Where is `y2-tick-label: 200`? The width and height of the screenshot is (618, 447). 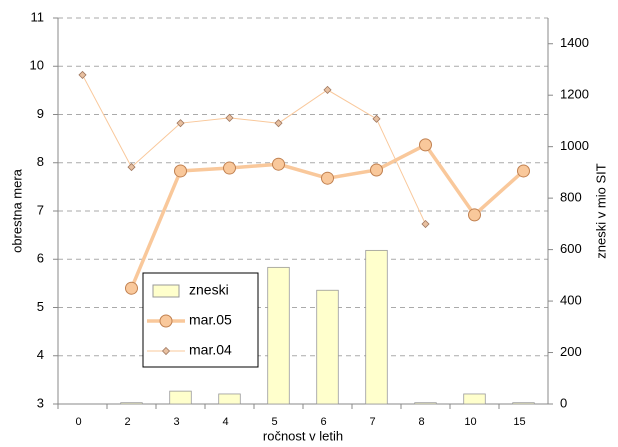
y2-tick-label: 200 is located at coordinates (571, 351).